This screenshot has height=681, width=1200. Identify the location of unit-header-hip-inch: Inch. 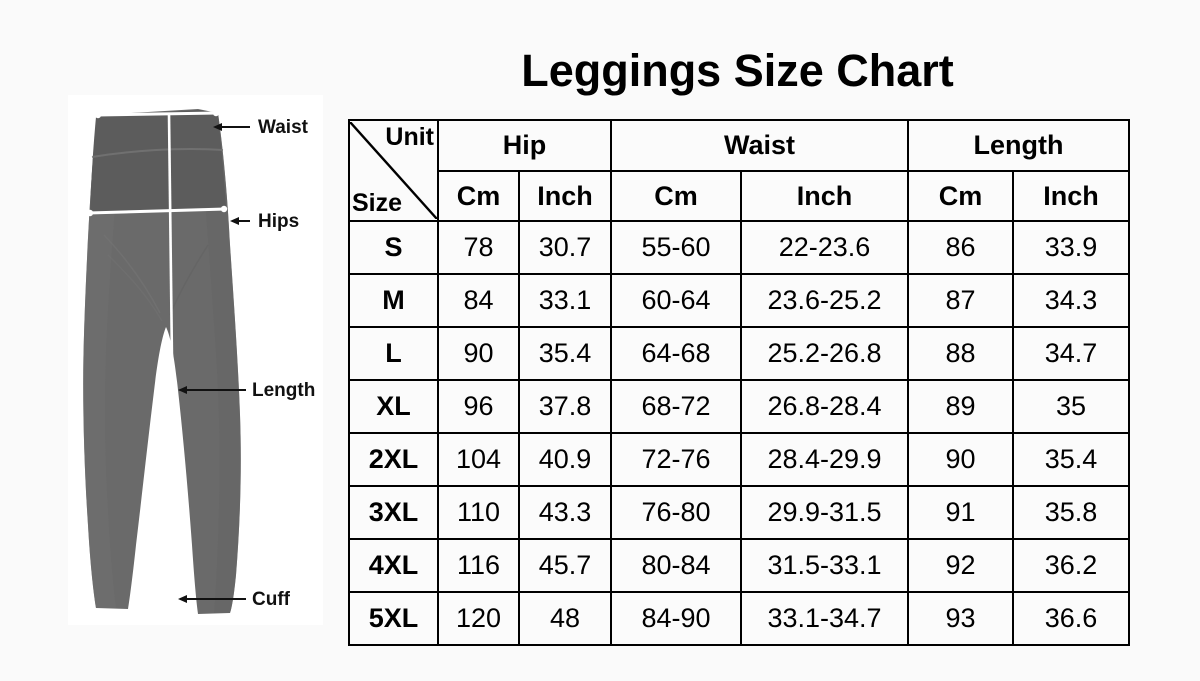
(565, 196).